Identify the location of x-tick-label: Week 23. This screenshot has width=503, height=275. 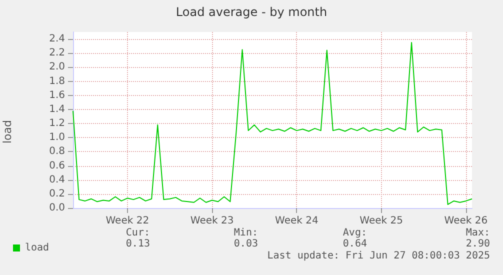
(212, 221).